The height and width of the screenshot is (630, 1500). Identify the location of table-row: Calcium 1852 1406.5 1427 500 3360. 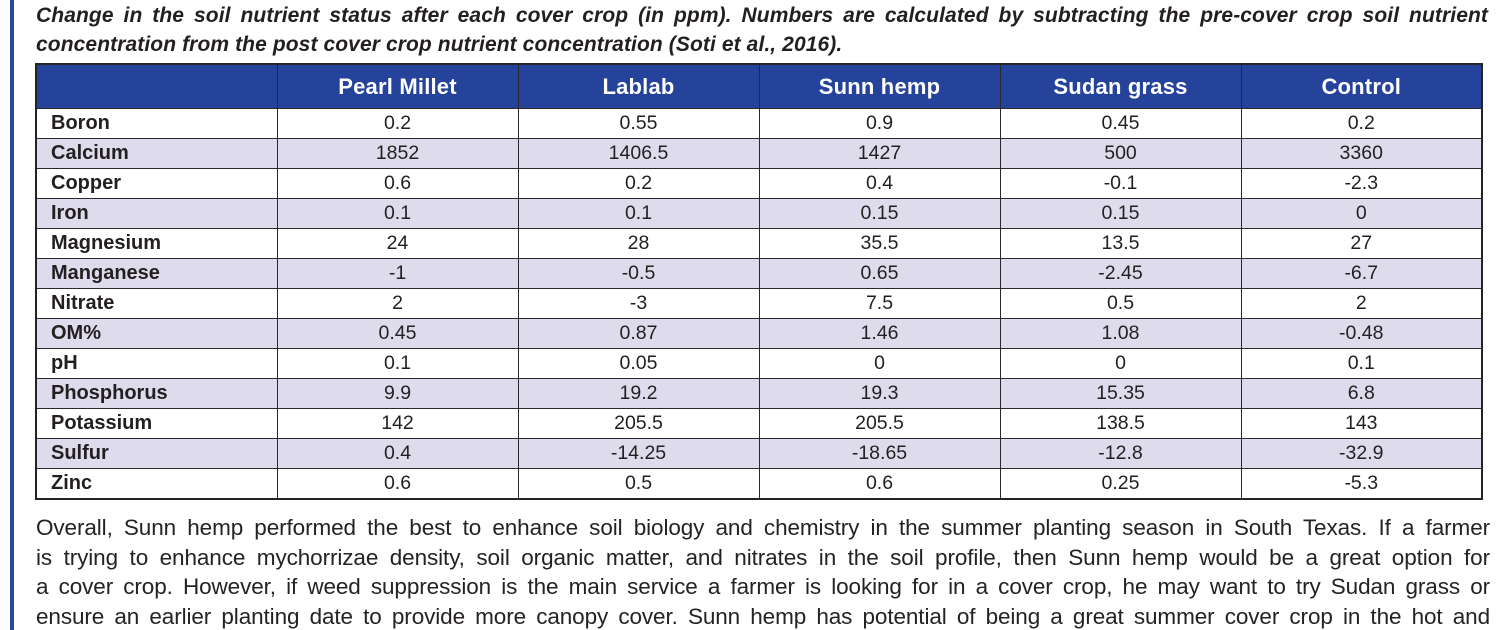
(759, 153).